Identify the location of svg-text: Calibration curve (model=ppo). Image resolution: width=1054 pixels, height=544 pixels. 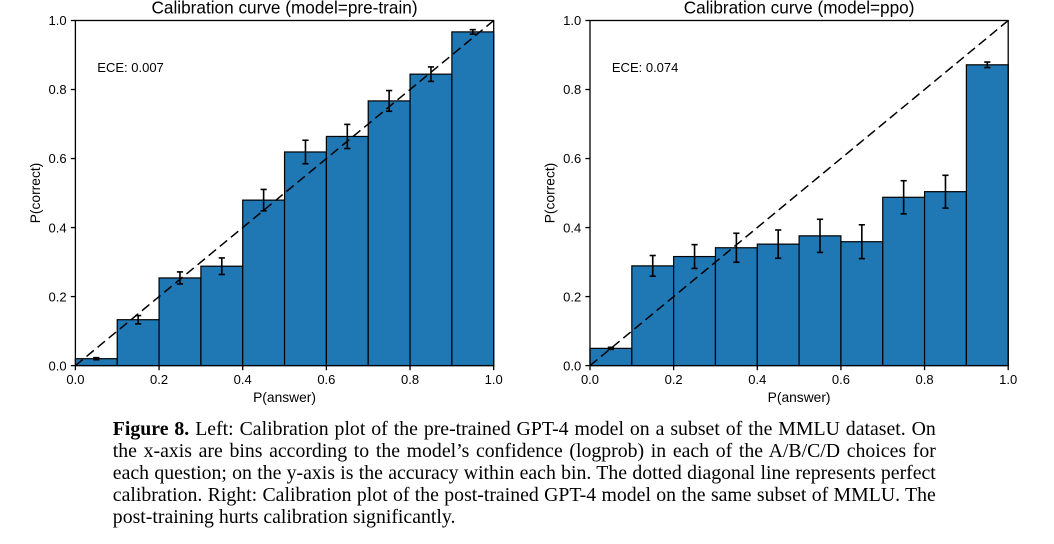
(799, 9).